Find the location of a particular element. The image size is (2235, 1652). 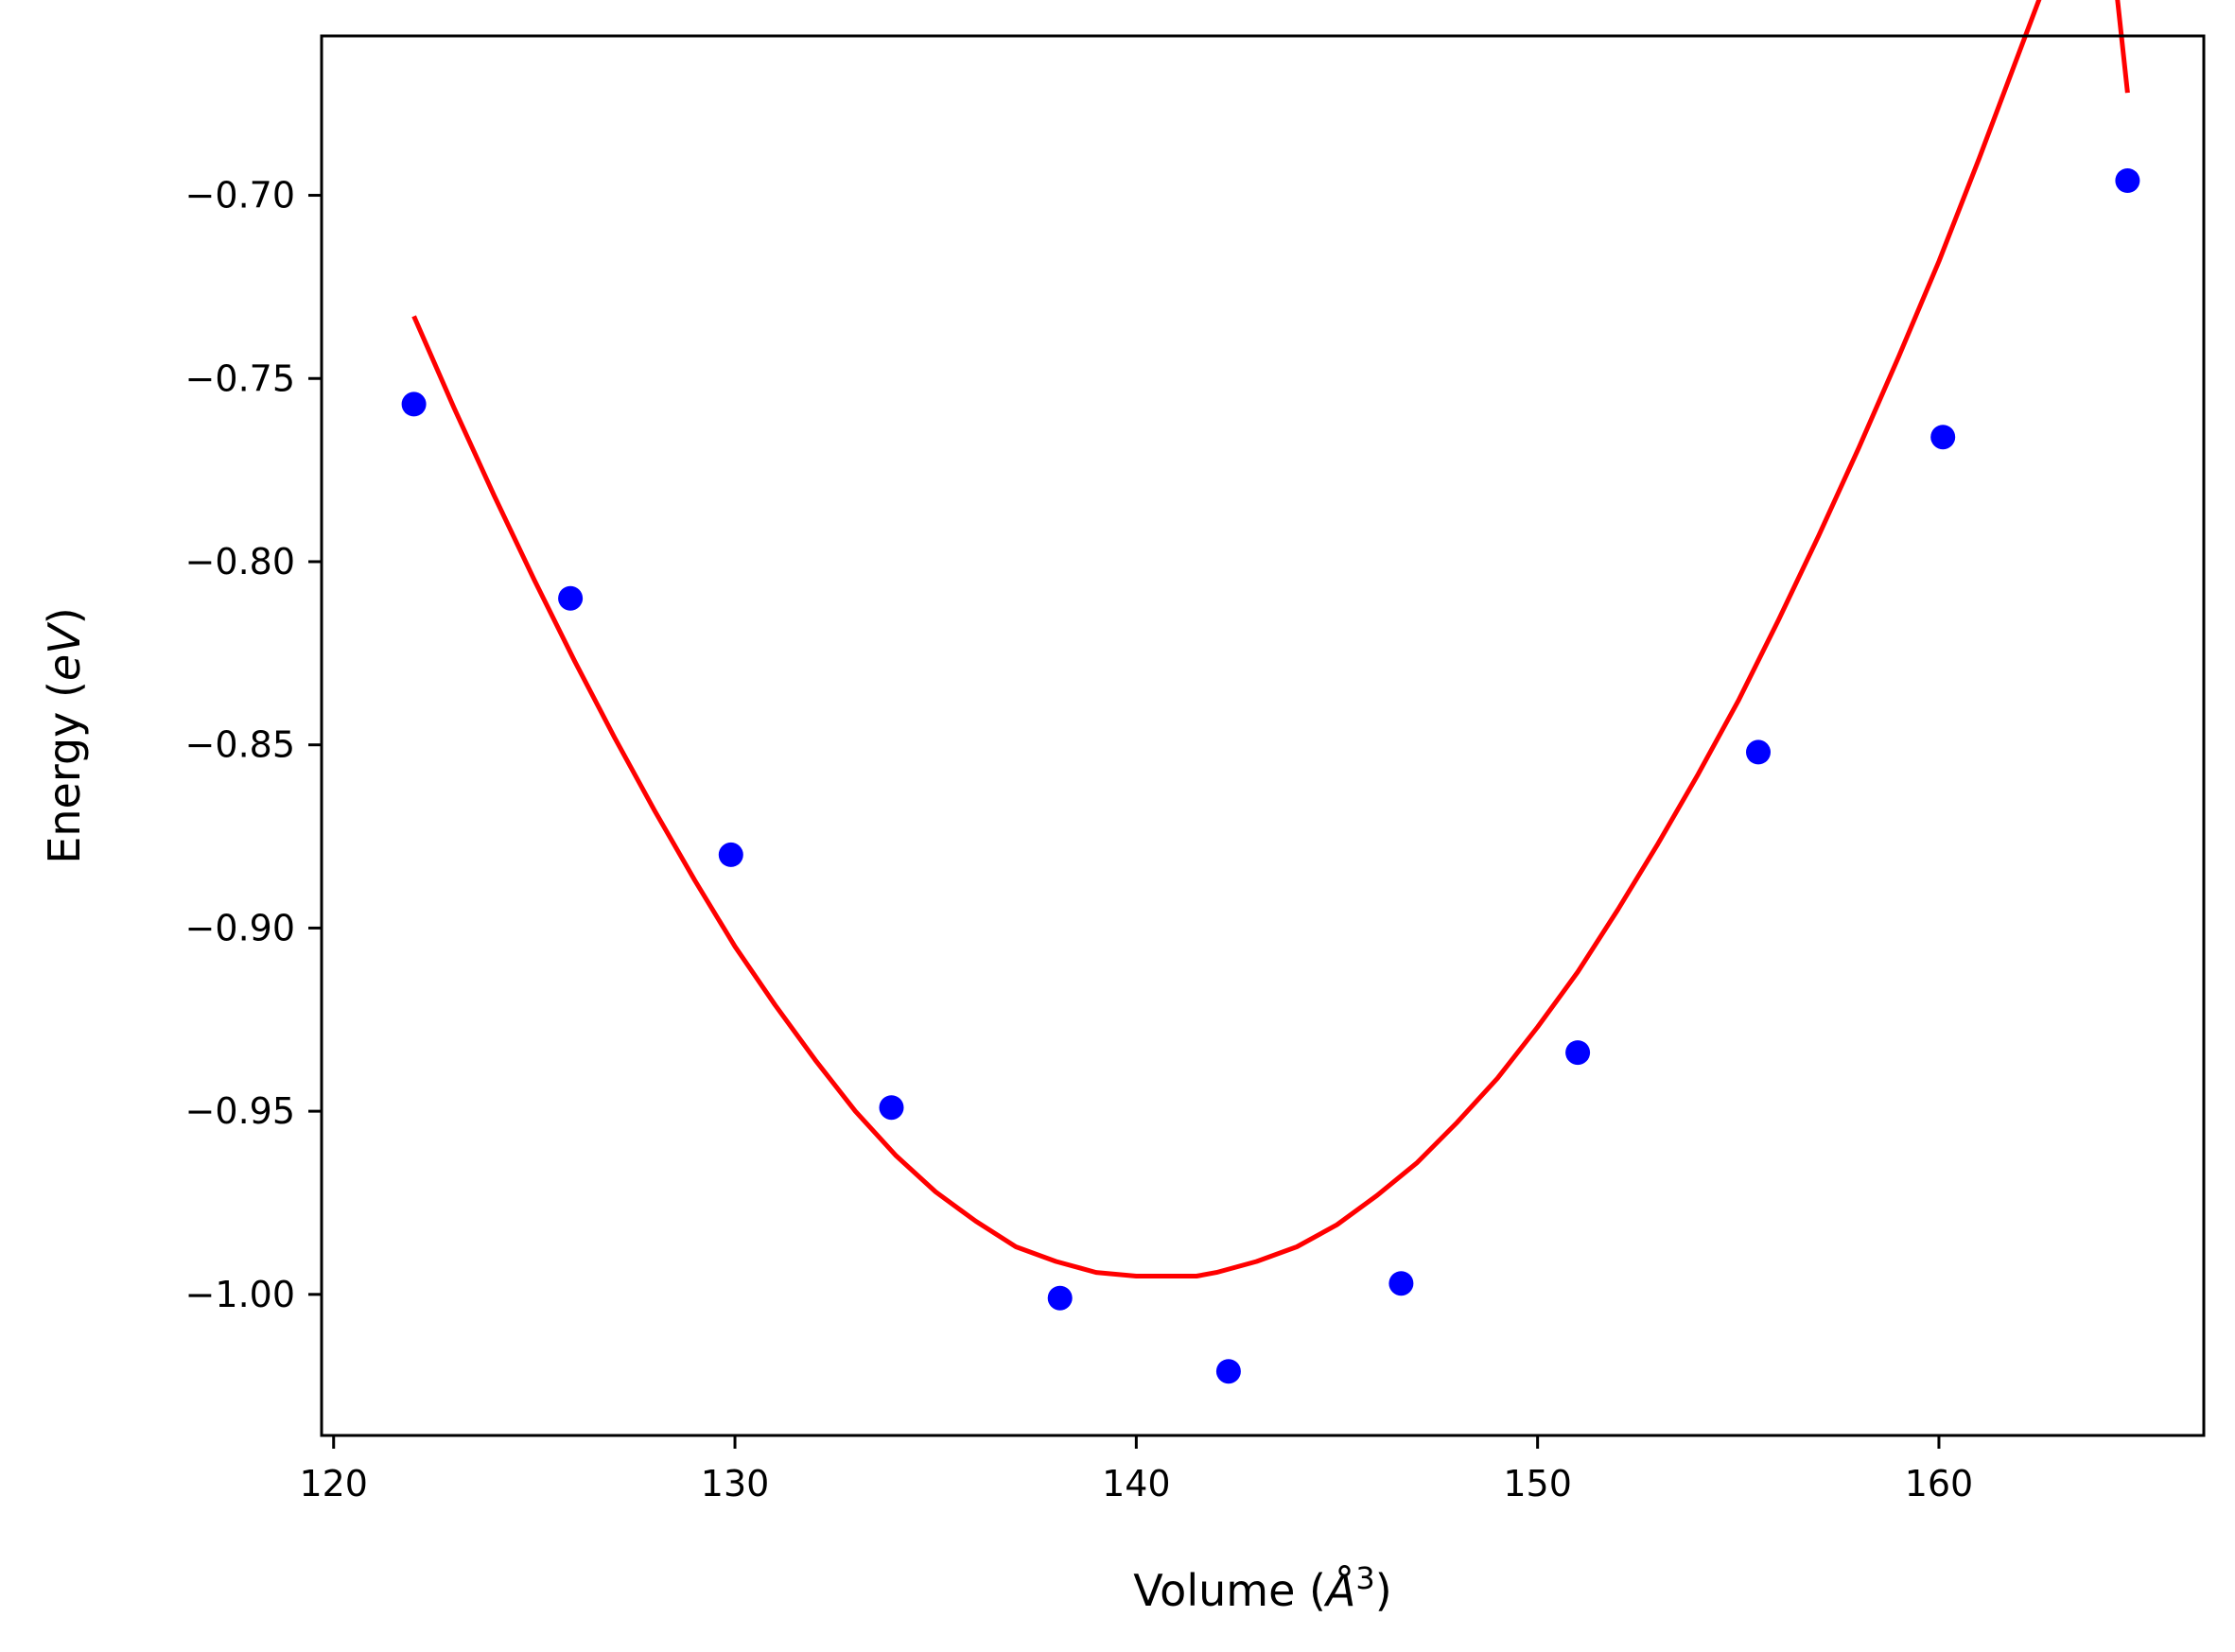

y-tick-label: −1.00 is located at coordinates (240, 1295).